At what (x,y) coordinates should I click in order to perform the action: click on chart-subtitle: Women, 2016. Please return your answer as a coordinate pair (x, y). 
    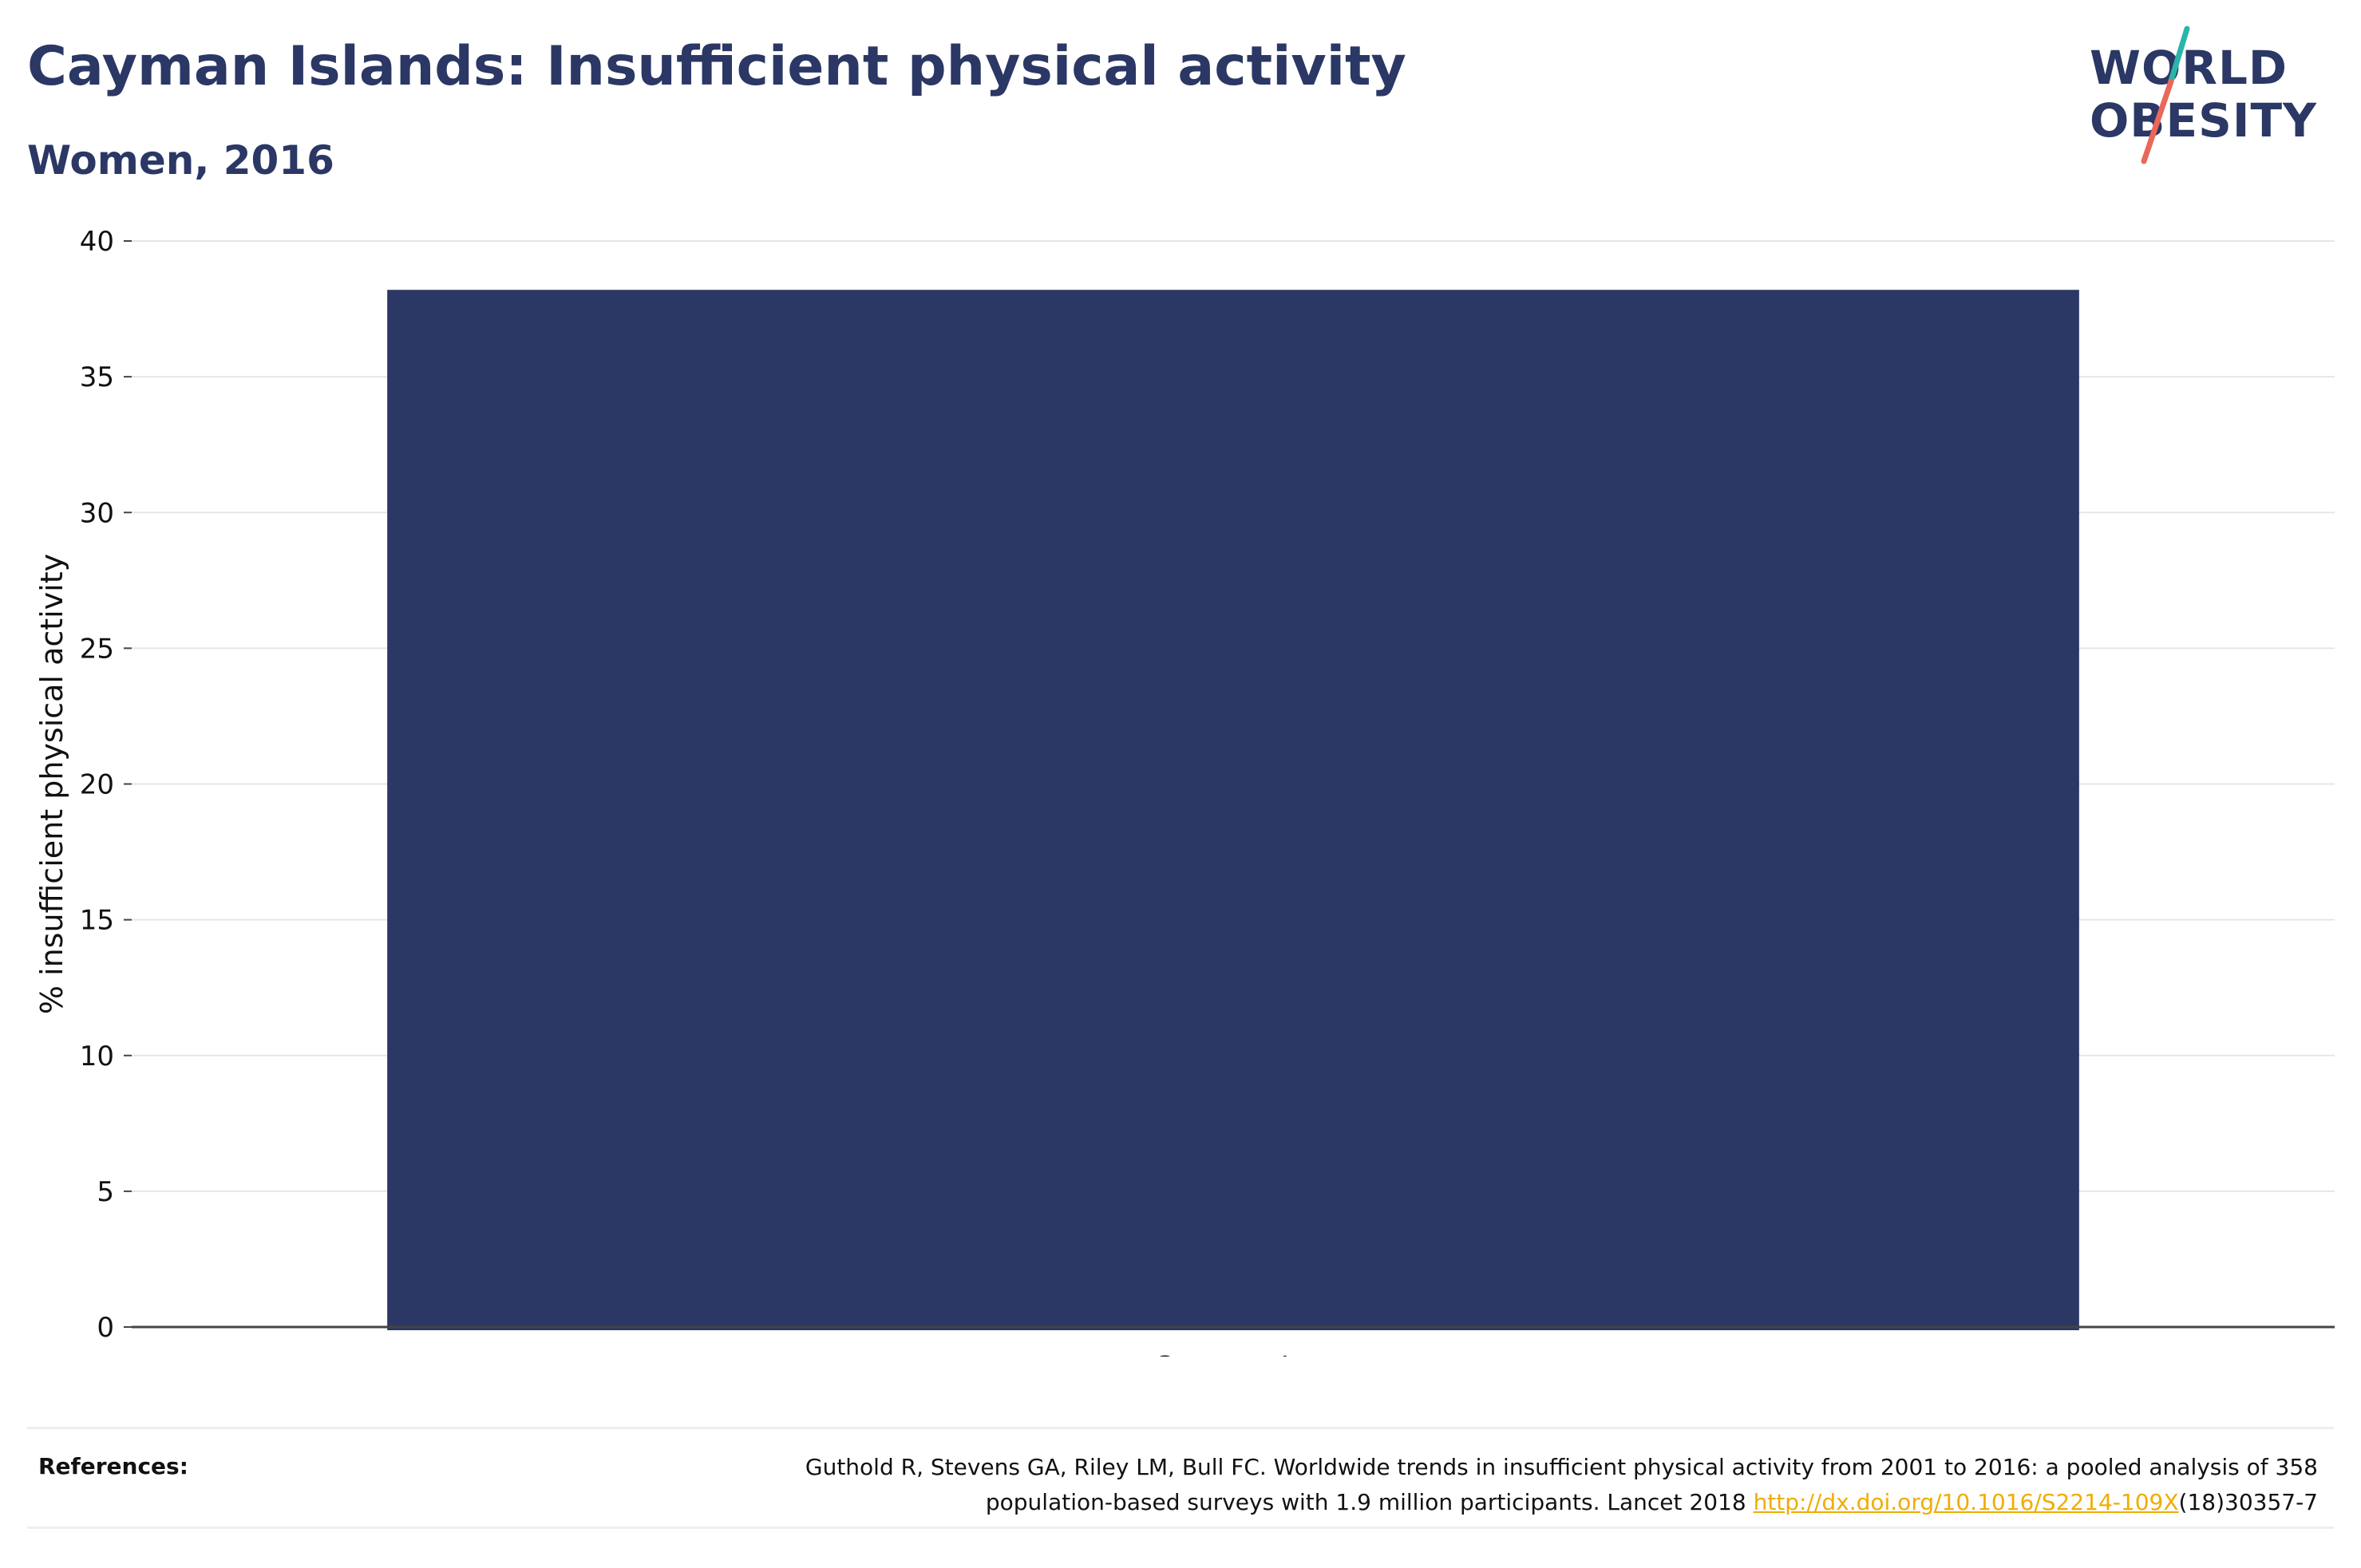
    Looking at the image, I should click on (180, 160).